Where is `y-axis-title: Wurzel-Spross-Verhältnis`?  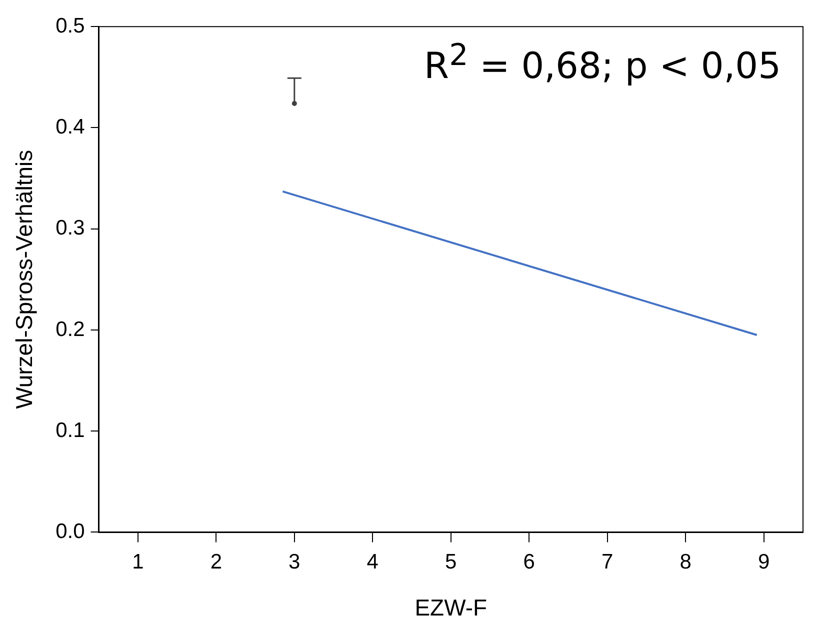 y-axis-title: Wurzel-Spross-Verhältnis is located at coordinates (24, 279).